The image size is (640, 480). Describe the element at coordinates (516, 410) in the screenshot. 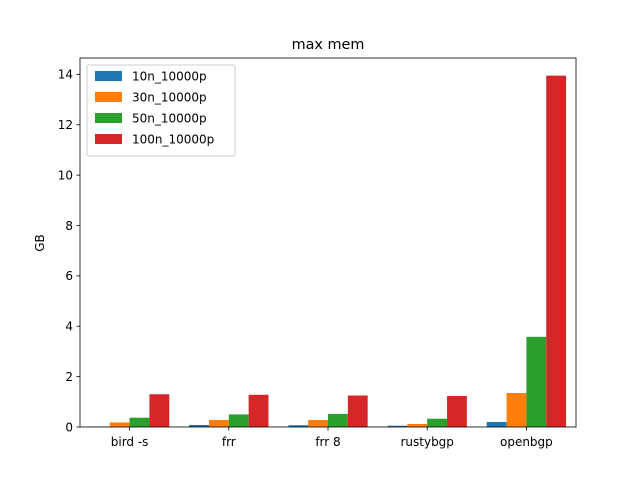

I see `bar-openbgp-30n_10000p` at that location.